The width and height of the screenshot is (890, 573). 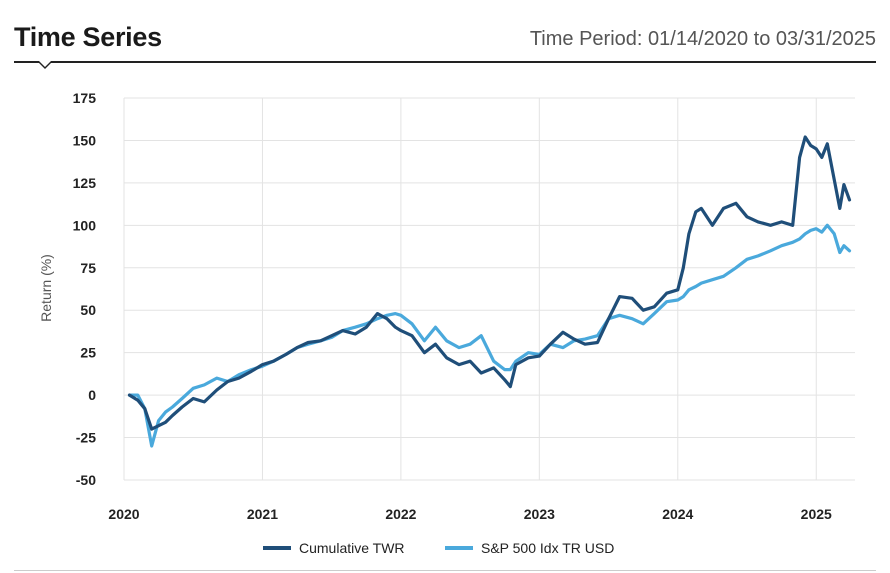 I want to click on x-tick-label: 2025, so click(x=816, y=514).